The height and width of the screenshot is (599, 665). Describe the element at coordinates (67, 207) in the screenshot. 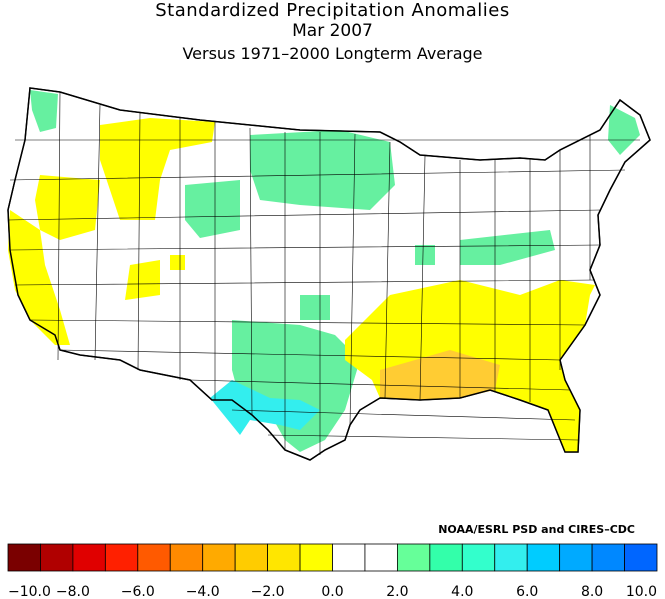

I see `region-oregon-dry` at that location.